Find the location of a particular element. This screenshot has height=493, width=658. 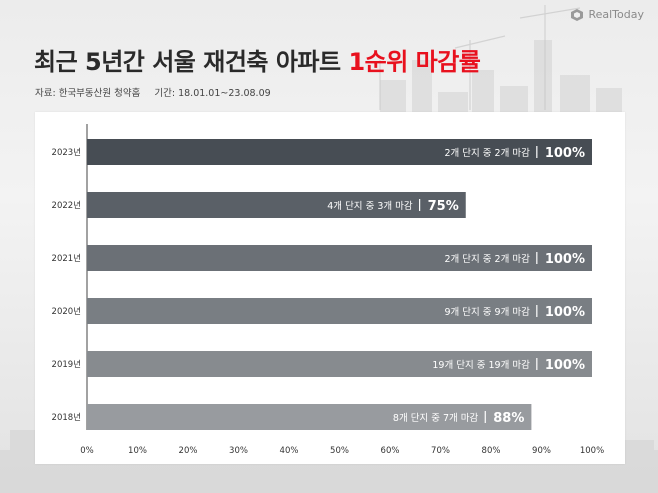

x-tick-label-8: 80% is located at coordinates (491, 451).